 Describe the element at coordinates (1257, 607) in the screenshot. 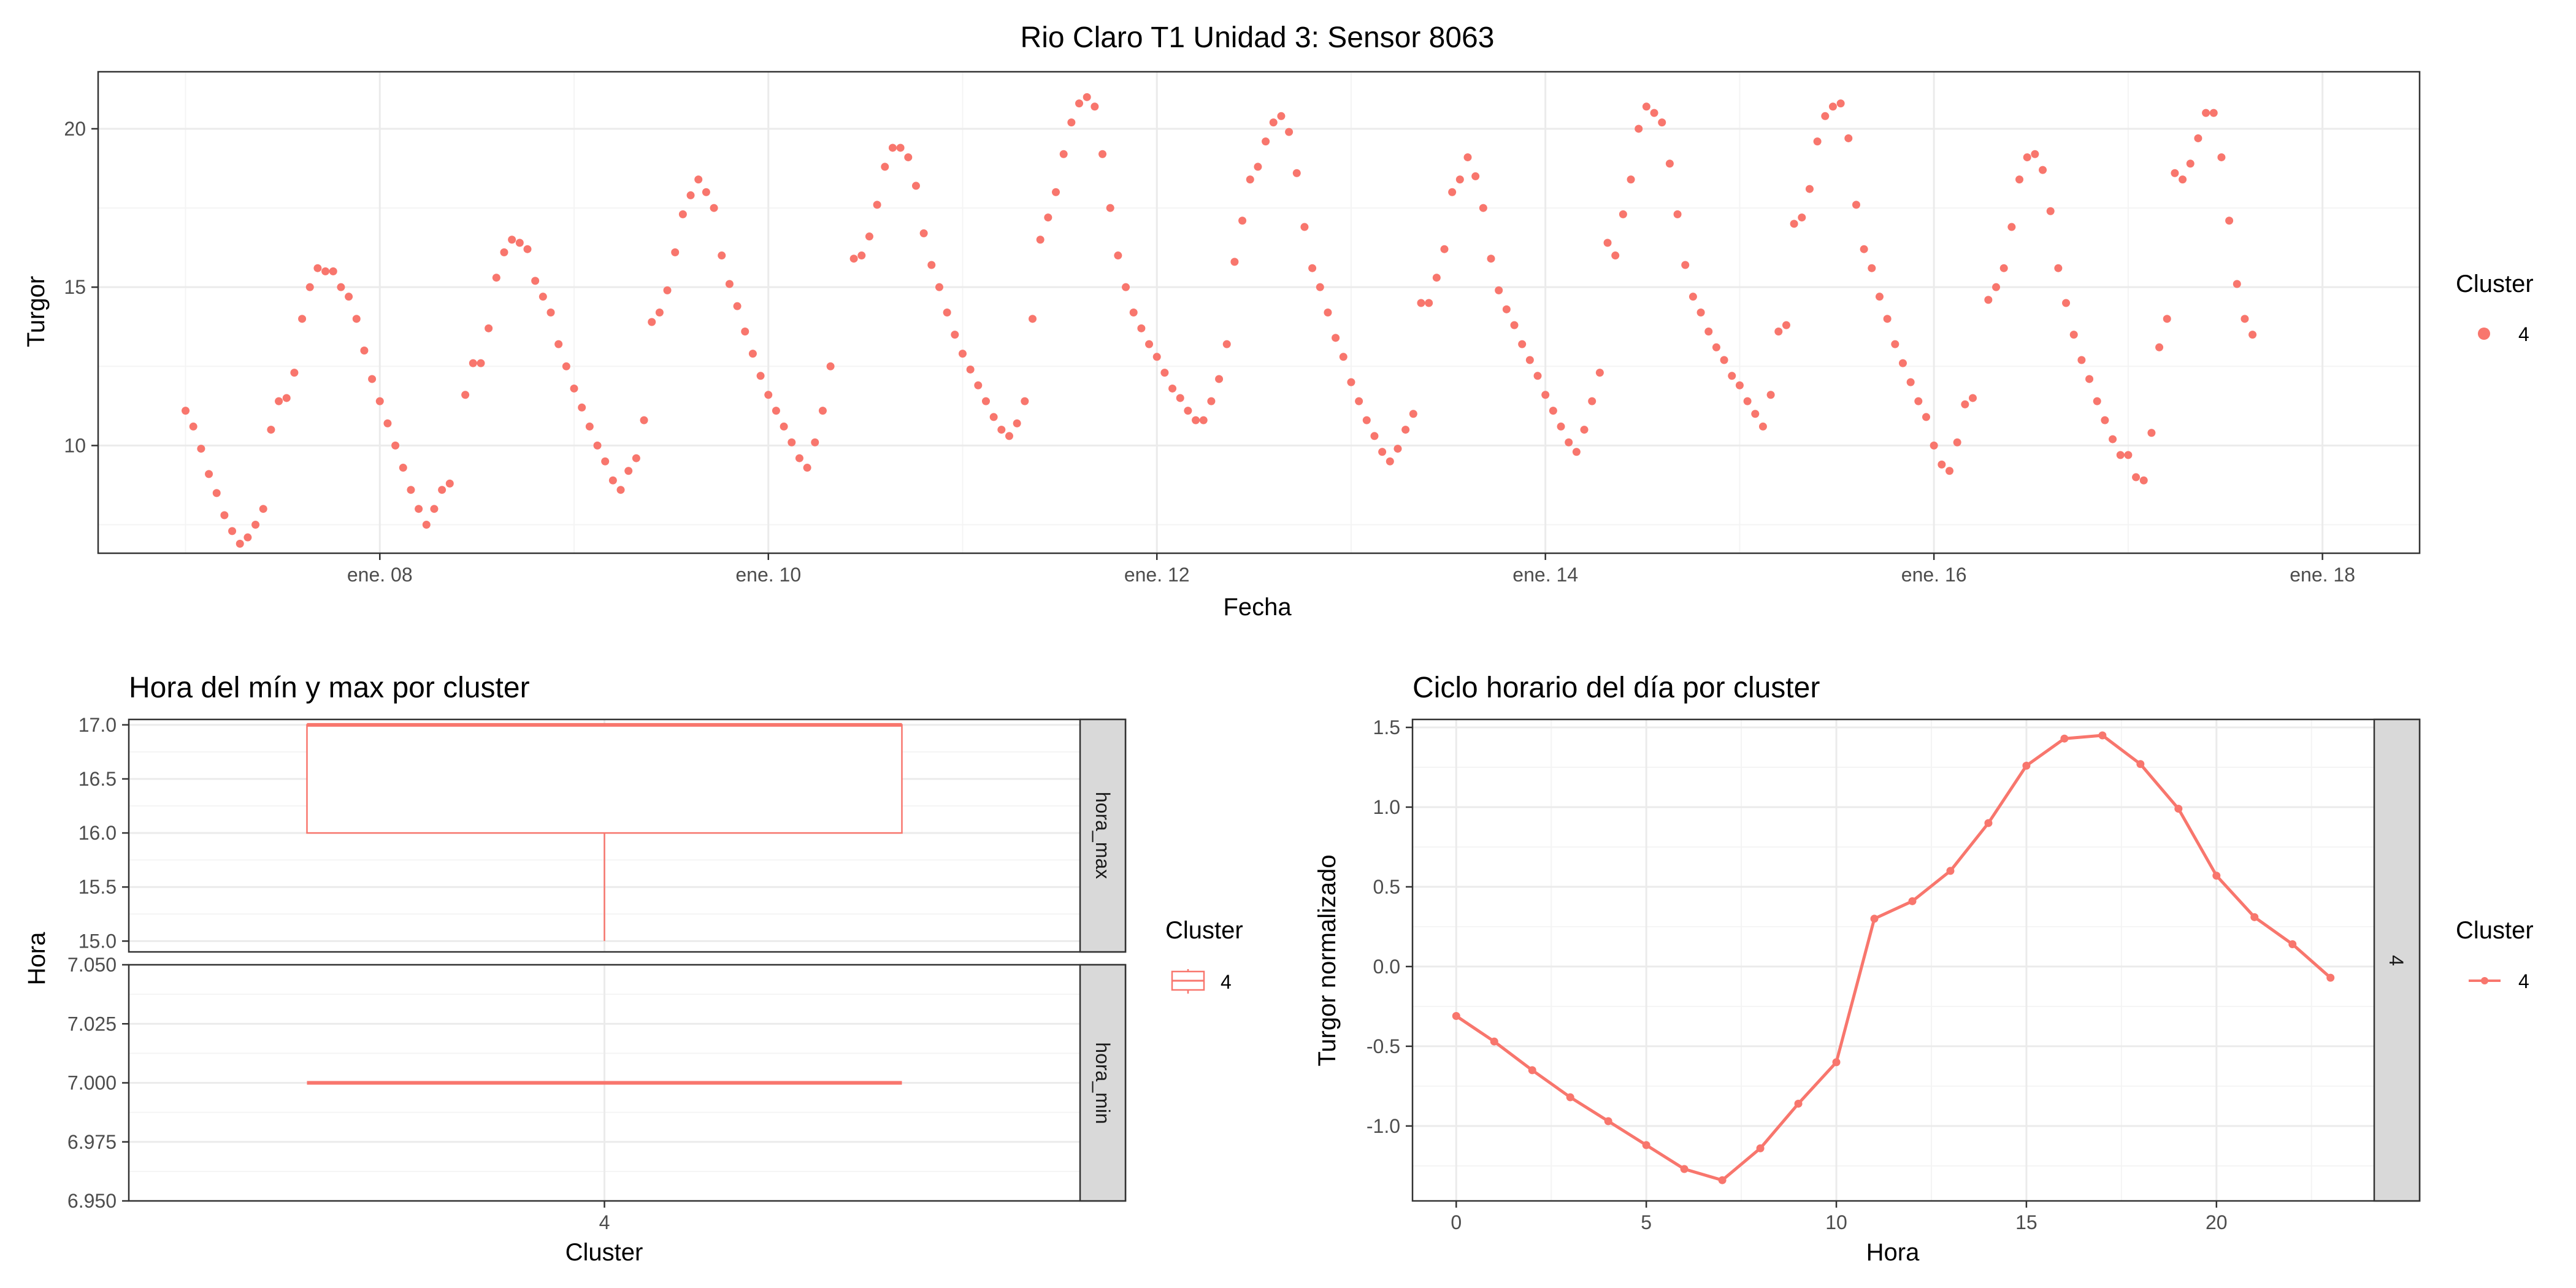

I see `top-x-axis-title: Fecha` at that location.